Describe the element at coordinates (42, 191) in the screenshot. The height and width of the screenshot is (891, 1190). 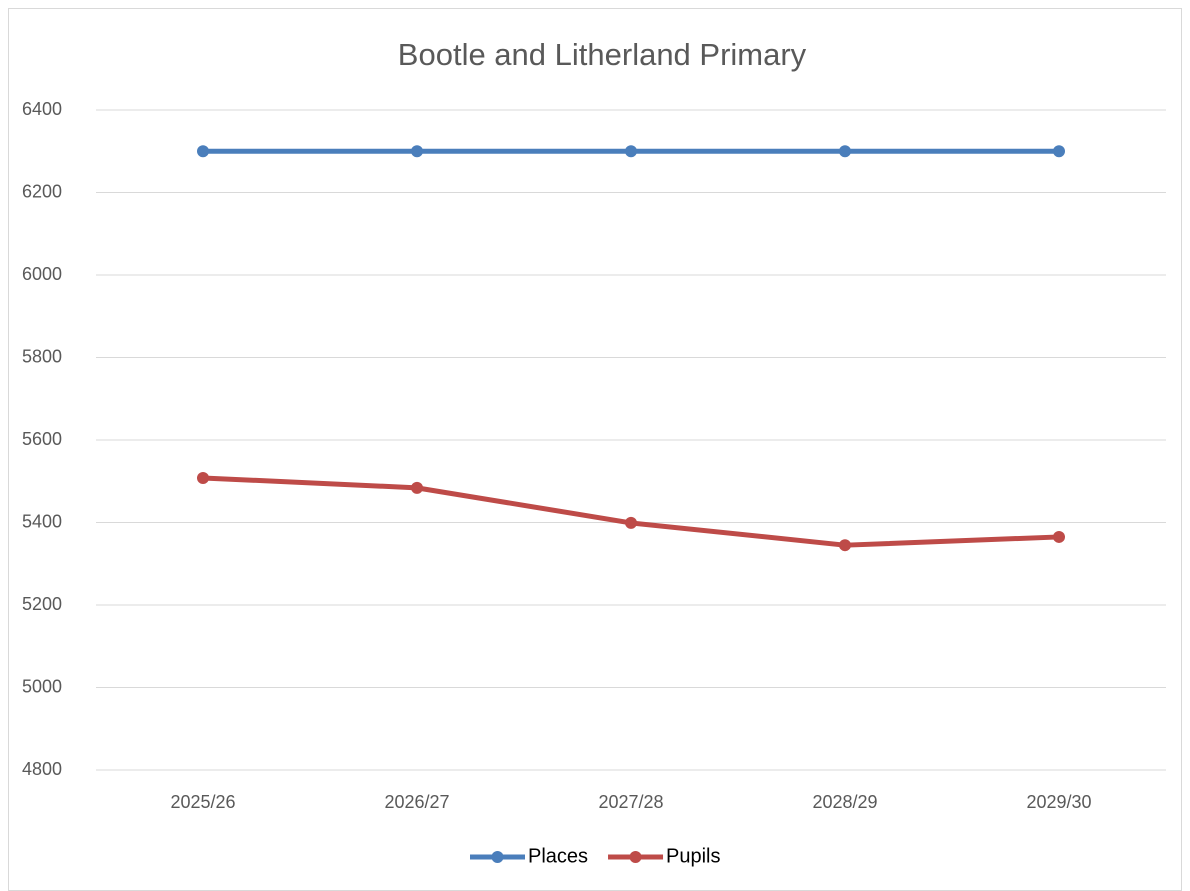
I see `y-tick-label: 6200` at that location.